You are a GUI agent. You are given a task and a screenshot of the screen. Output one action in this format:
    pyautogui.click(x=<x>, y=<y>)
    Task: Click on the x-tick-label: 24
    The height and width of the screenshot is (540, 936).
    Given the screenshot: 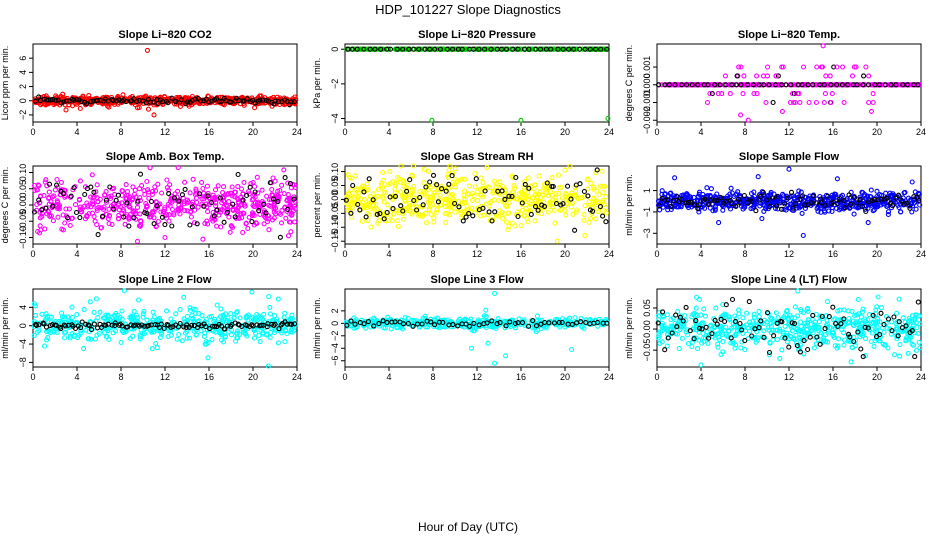 What is the action you would take?
    pyautogui.click(x=297, y=377)
    